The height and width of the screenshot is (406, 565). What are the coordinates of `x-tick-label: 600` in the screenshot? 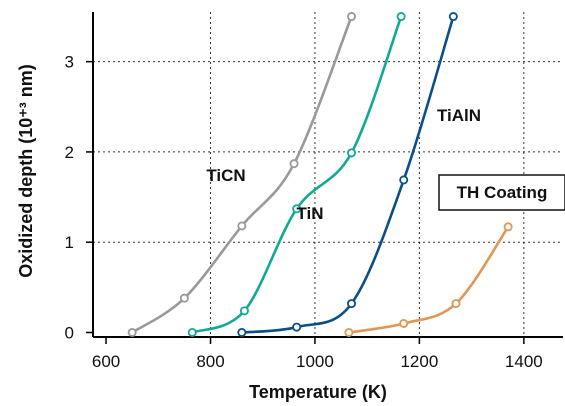 It's located at (106, 361).